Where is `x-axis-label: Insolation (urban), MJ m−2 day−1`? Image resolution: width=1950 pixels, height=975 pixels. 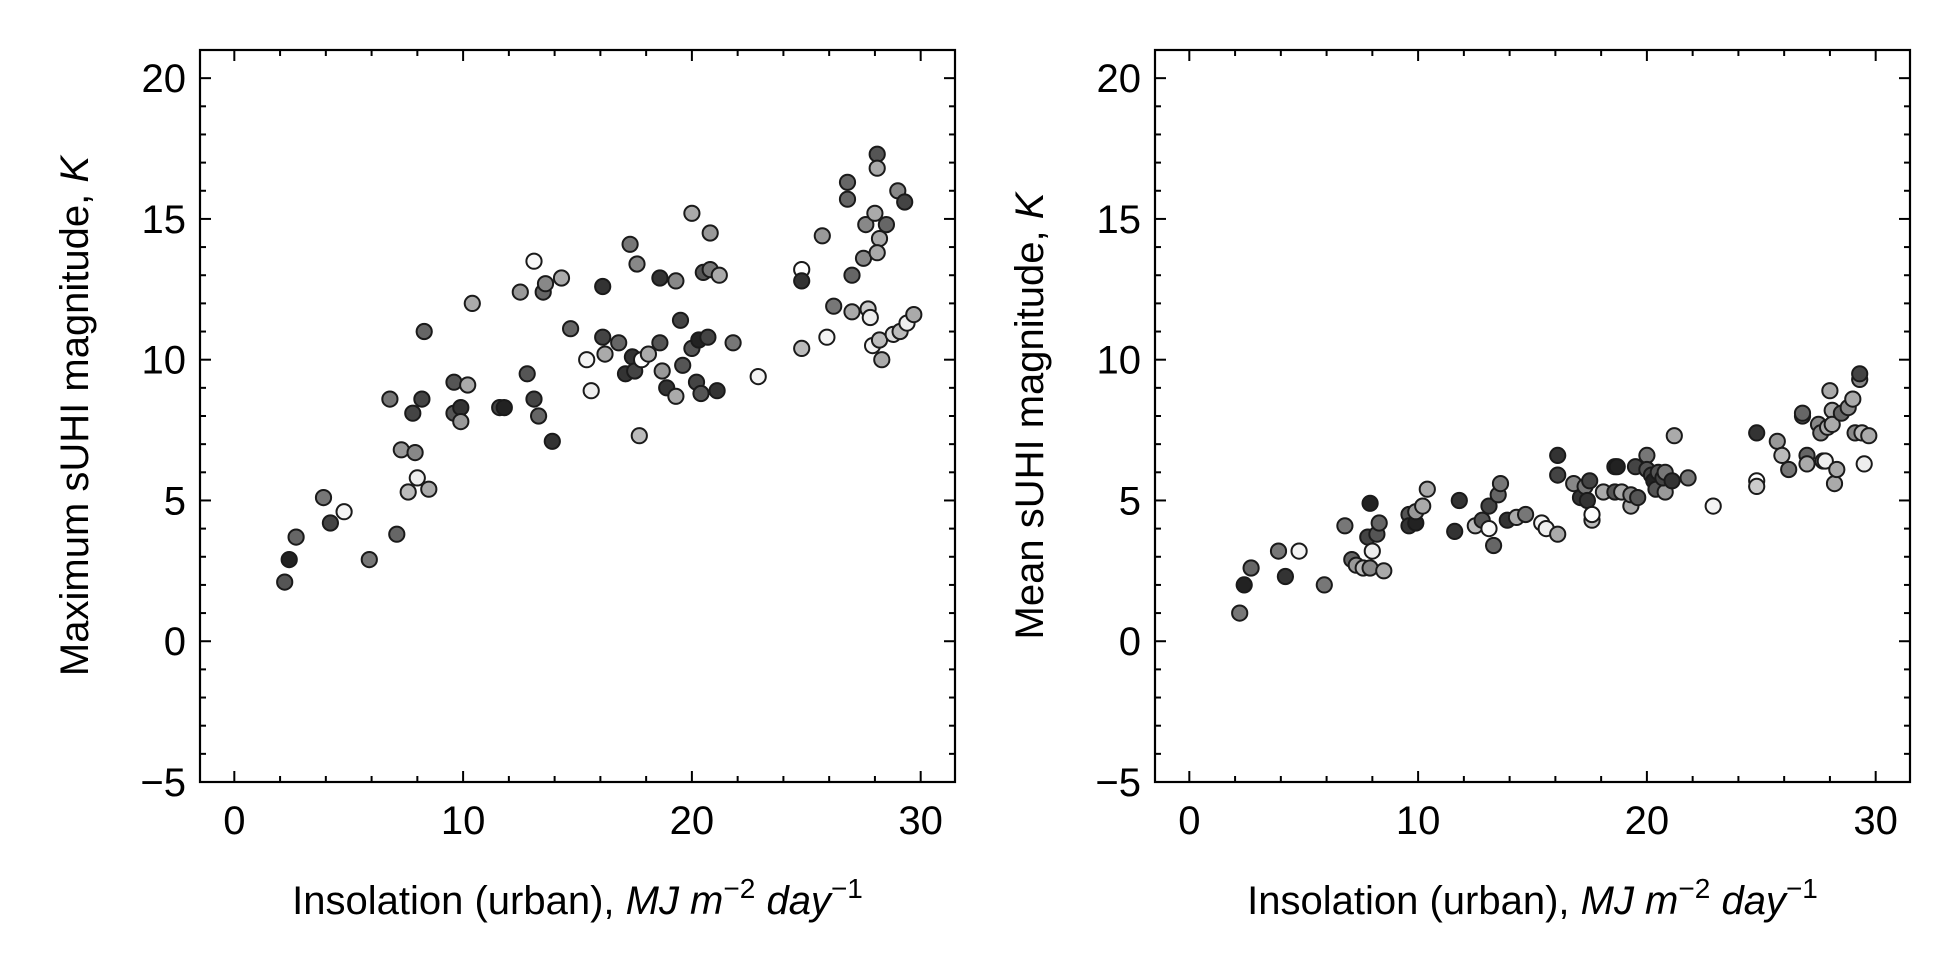
x-axis-label: Insolation (urban), MJ m−2 day−1 is located at coordinates (577, 898).